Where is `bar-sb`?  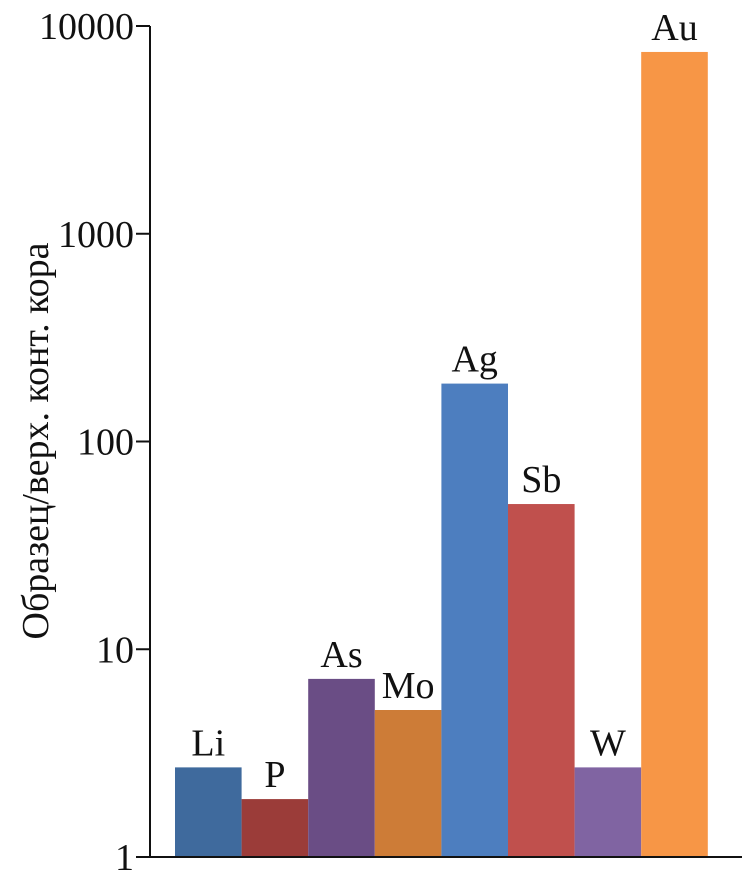
bar-sb is located at coordinates (541, 680).